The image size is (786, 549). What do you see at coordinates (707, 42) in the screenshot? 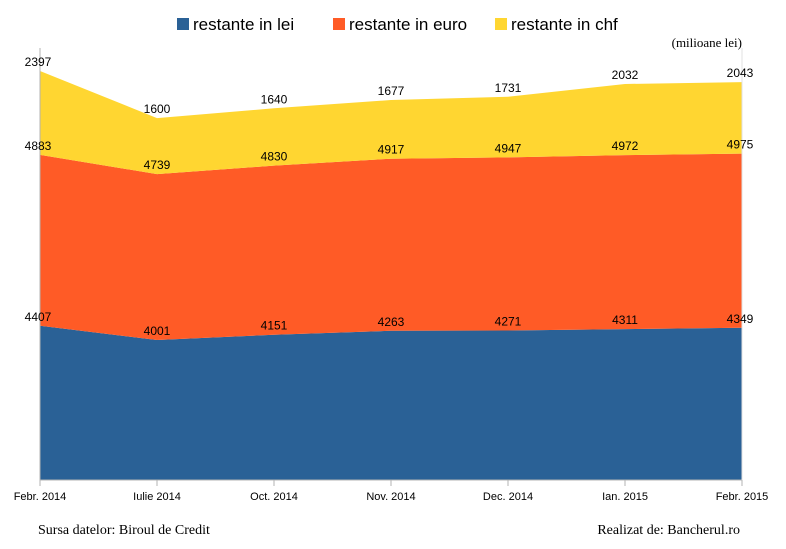
I see `unit-note: (milioane lei)` at bounding box center [707, 42].